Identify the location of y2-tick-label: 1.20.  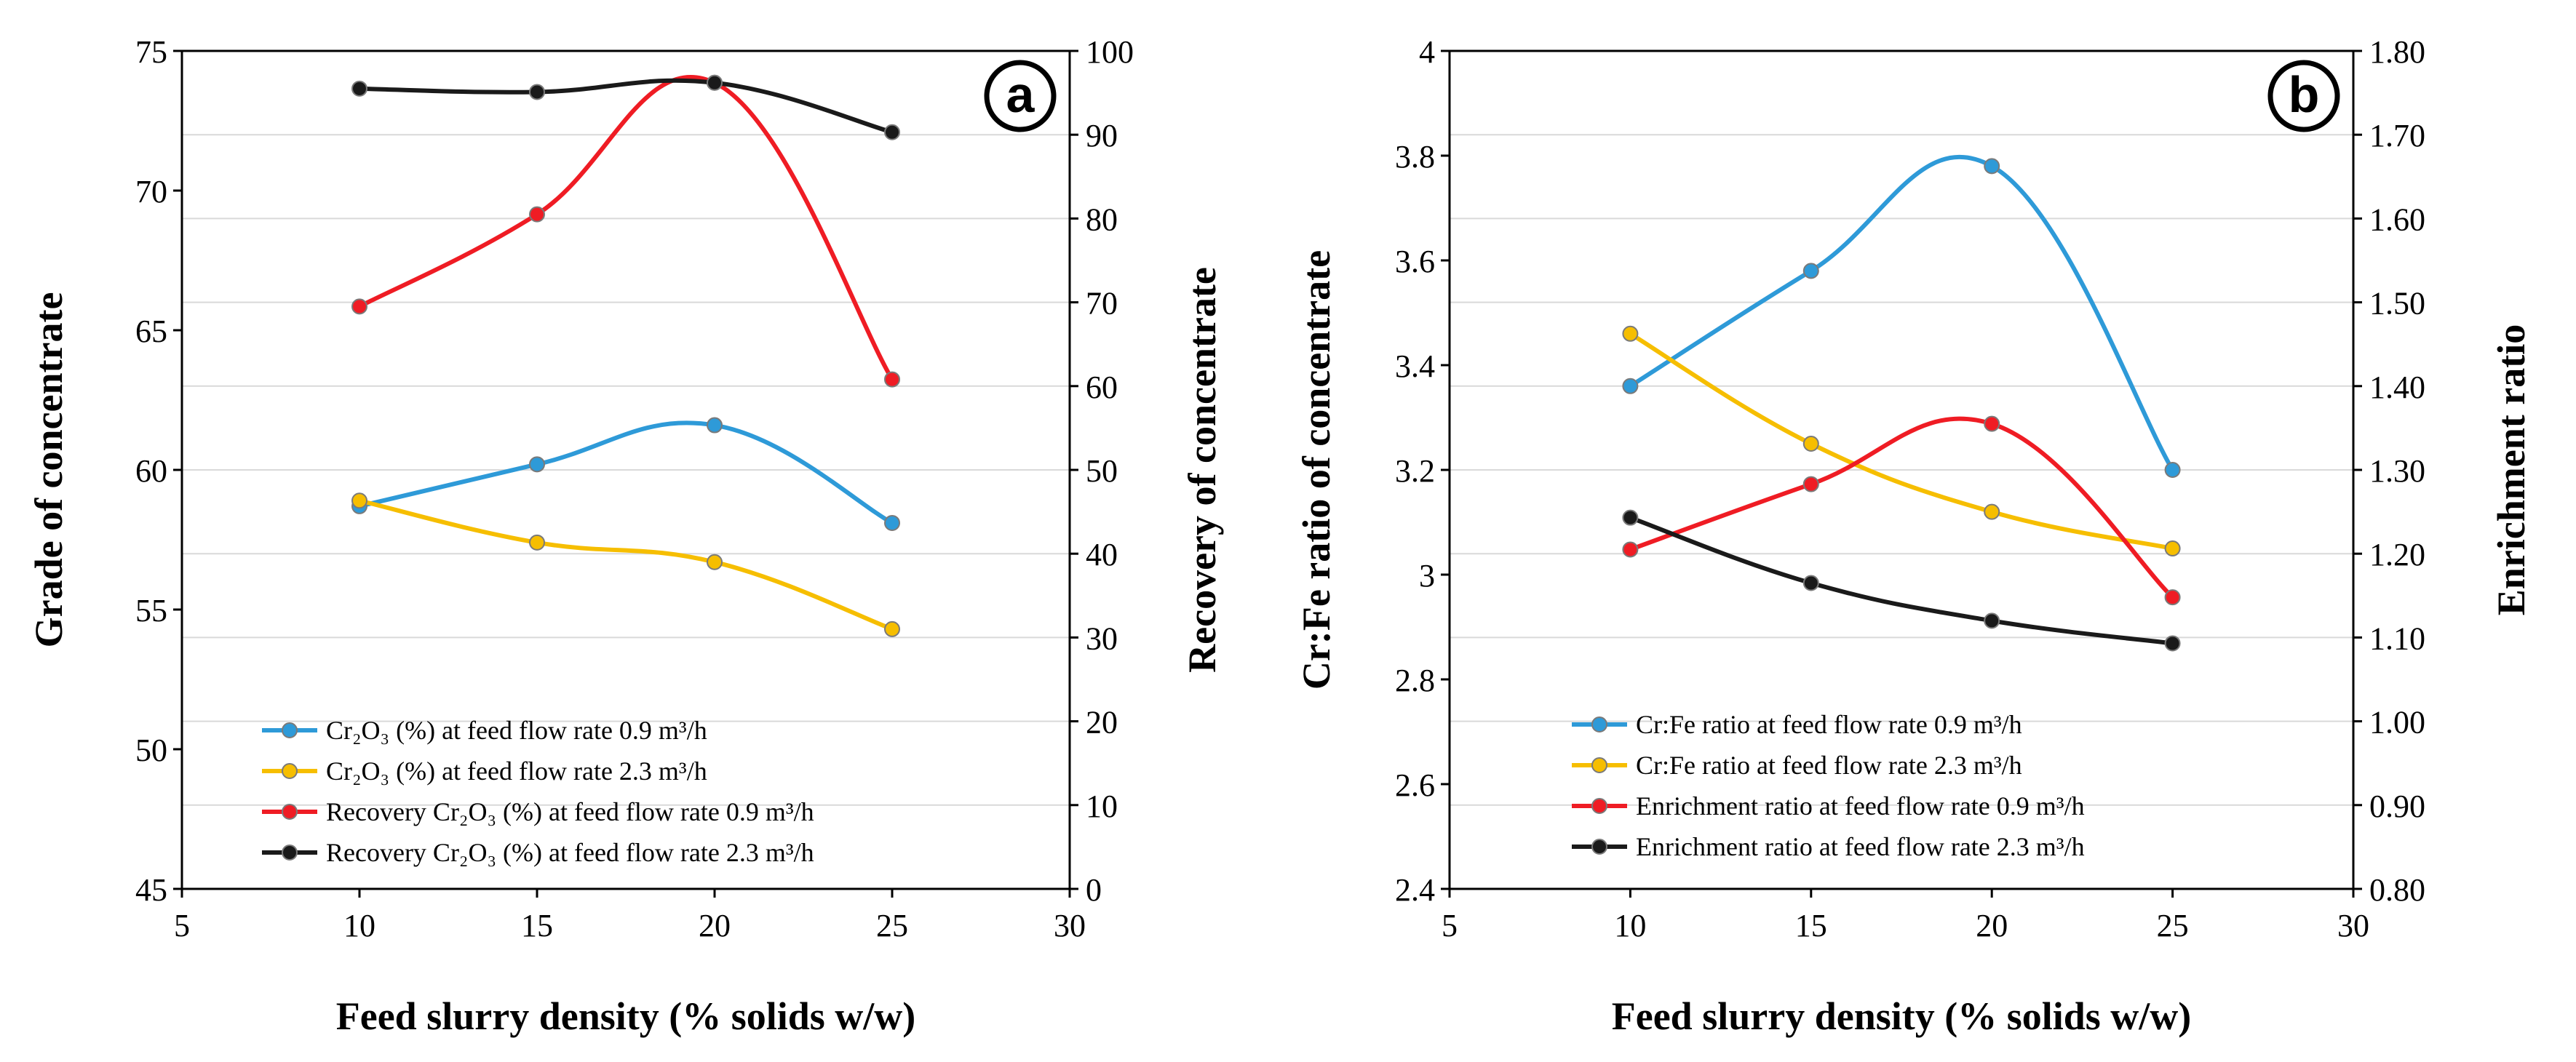
(2397, 554).